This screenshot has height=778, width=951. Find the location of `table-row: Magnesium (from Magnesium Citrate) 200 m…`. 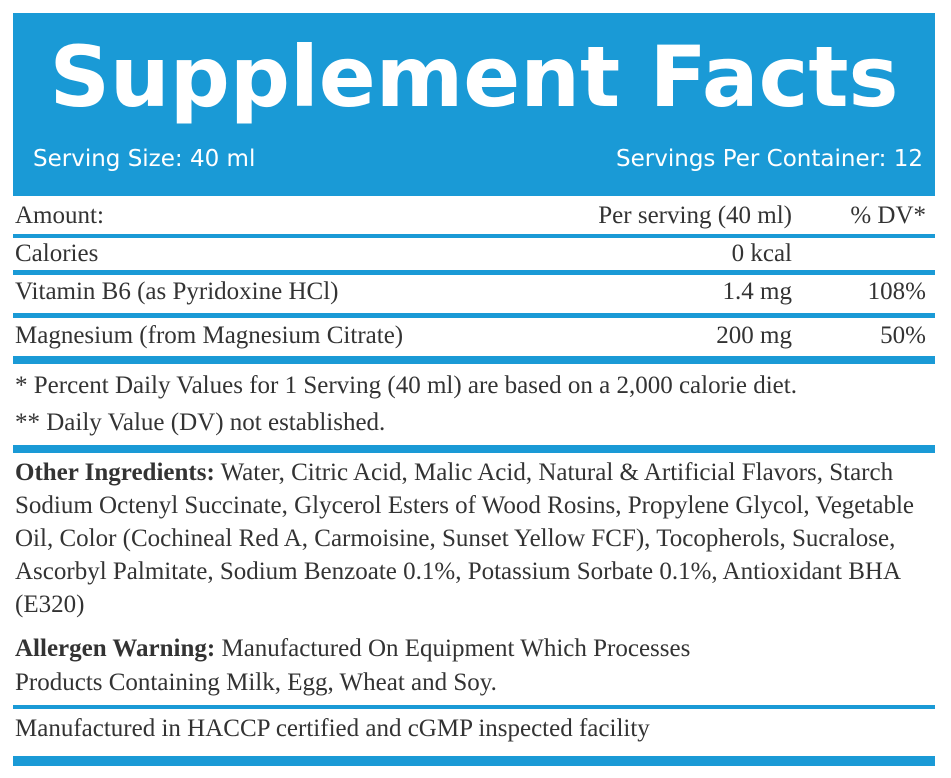

table-row: Magnesium (from Magnesium Citrate) 200 m… is located at coordinates (474, 336).